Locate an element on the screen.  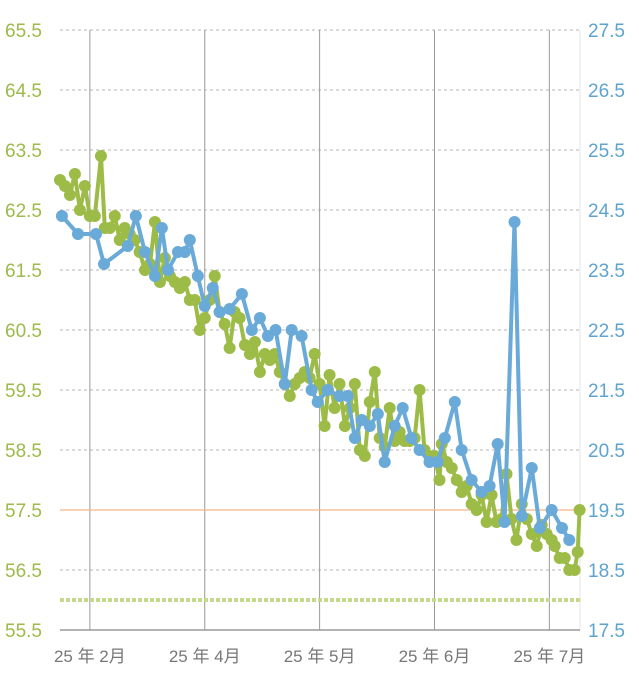
y-right-tick-label: 17.5 is located at coordinates (606, 631).